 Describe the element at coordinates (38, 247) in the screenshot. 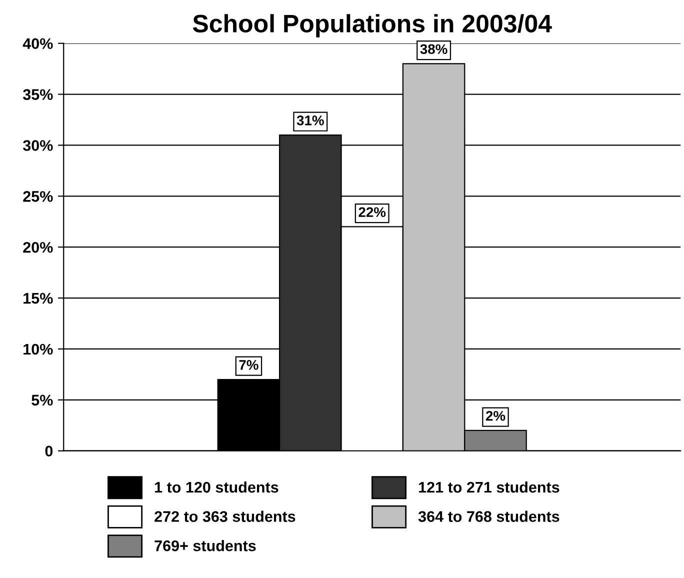

I see `y-tick-label: 20%` at that location.